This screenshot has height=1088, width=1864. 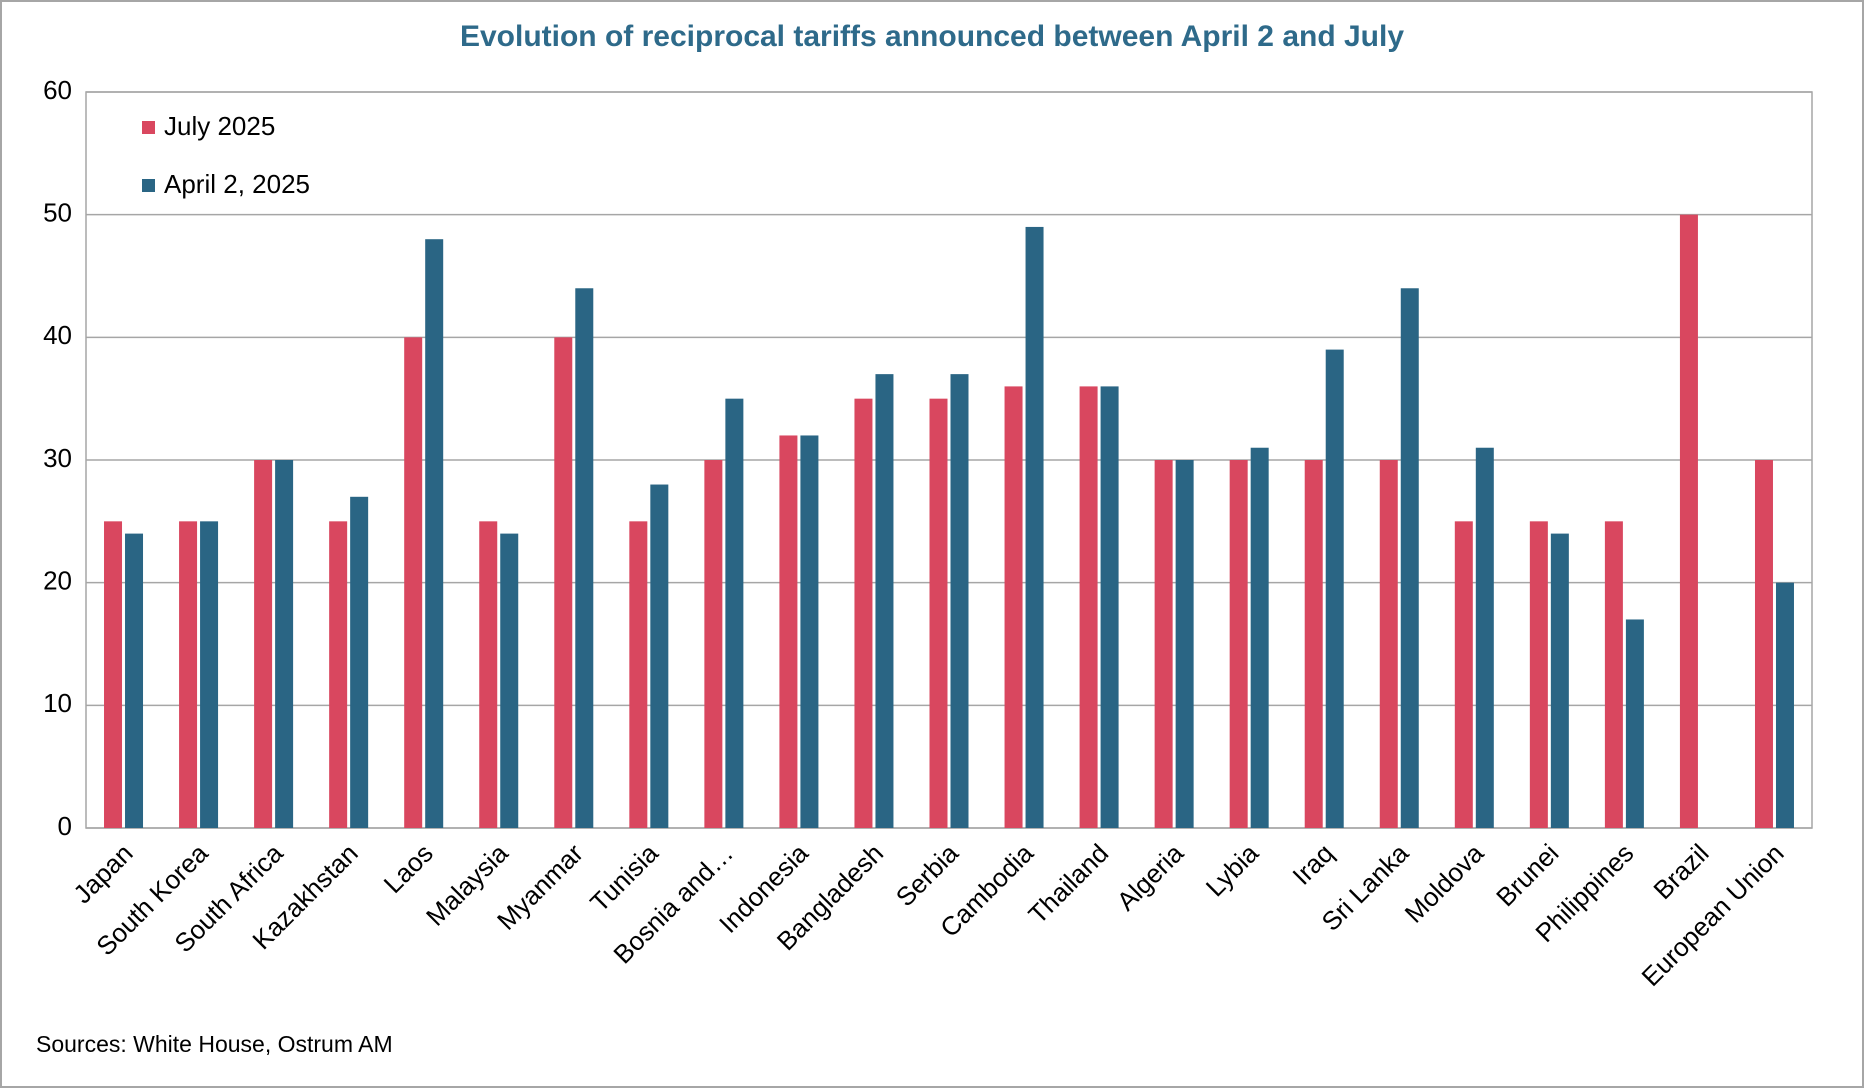 I want to click on y-tick-label: 40, so click(x=57, y=335).